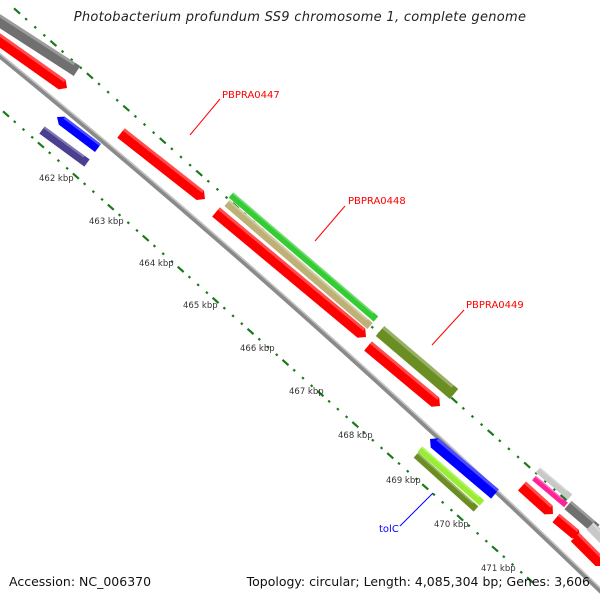 The image size is (600, 600). I want to click on scale-label: 470 kbp, so click(451, 525).